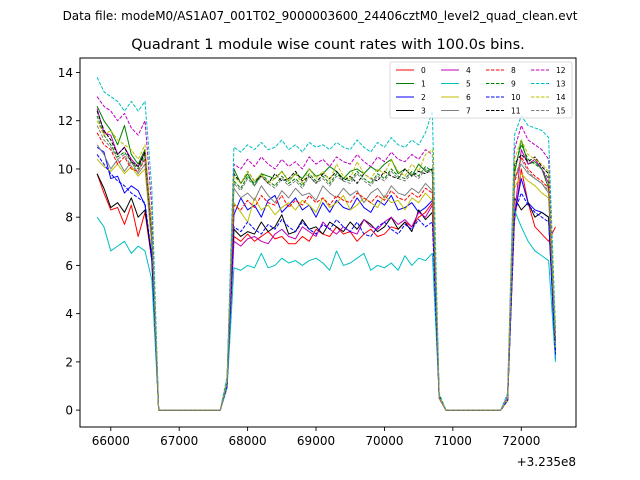  Describe the element at coordinates (481, 90) in the screenshot. I see `legend-box` at that location.